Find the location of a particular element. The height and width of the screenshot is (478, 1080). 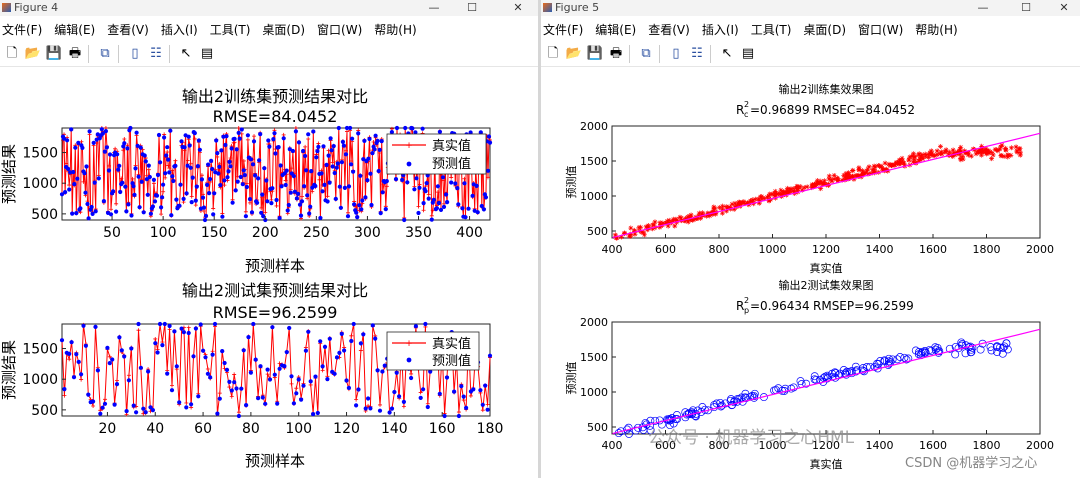

train-legend: + 真实值 预测值 is located at coordinates (436, 154).